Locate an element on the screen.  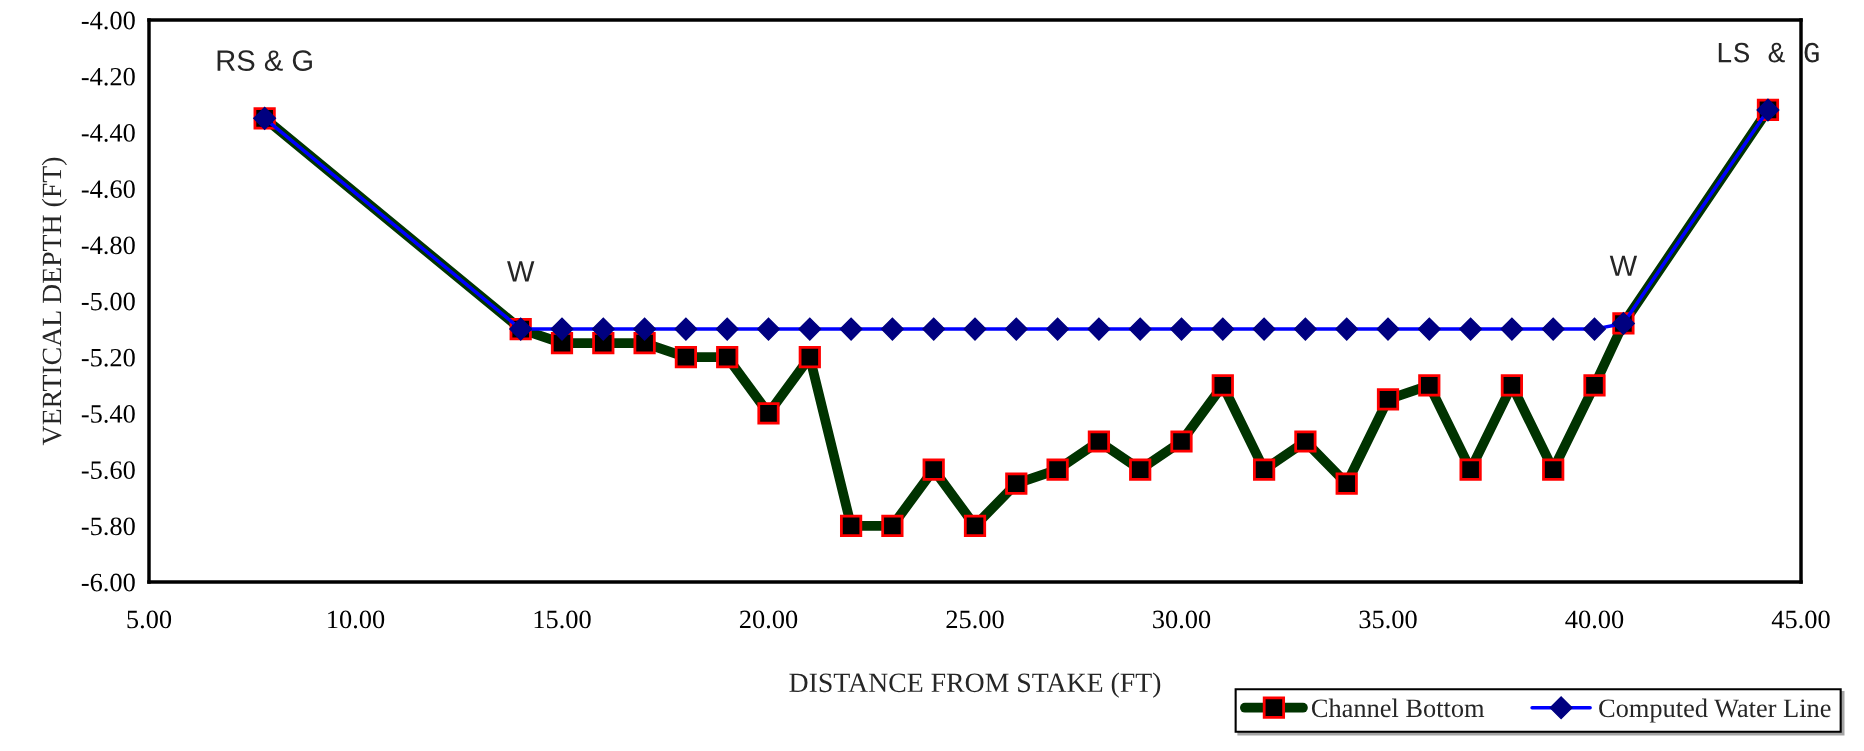
x-tick-label: 15.00 is located at coordinates (562, 619).